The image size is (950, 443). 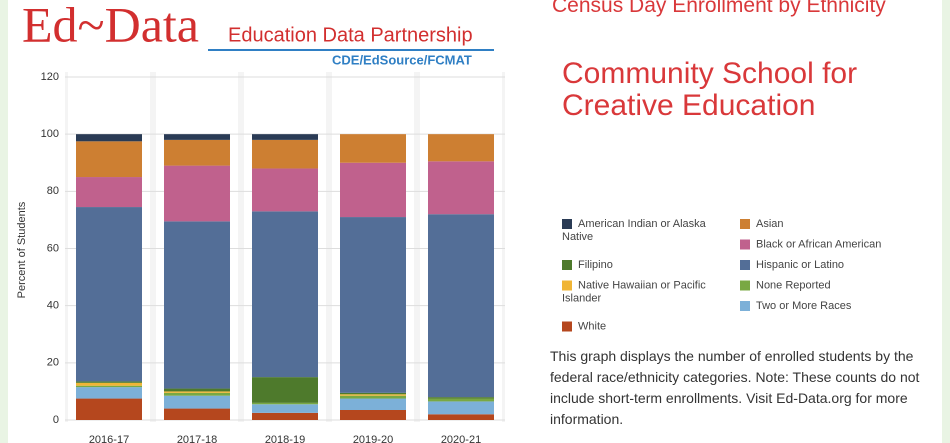 I want to click on legend-label: Asian, so click(x=770, y=224).